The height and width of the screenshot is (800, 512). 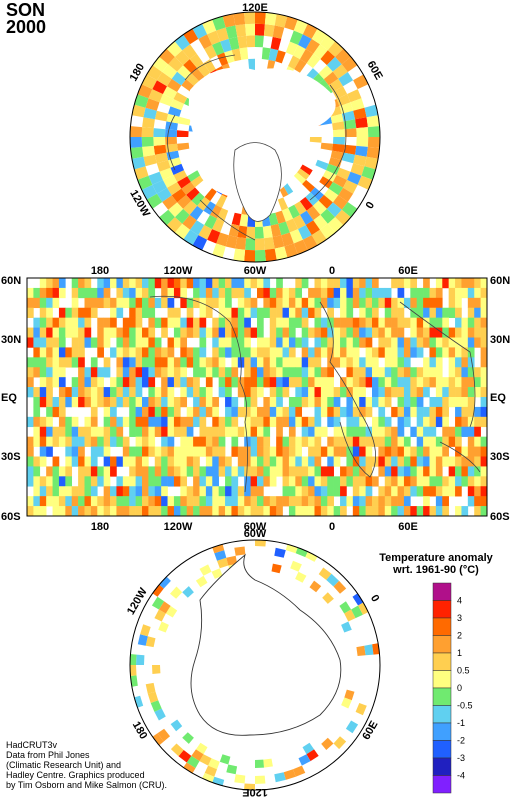 What do you see at coordinates (26, 18) in the screenshot?
I see `map-title: SON 2000` at bounding box center [26, 18].